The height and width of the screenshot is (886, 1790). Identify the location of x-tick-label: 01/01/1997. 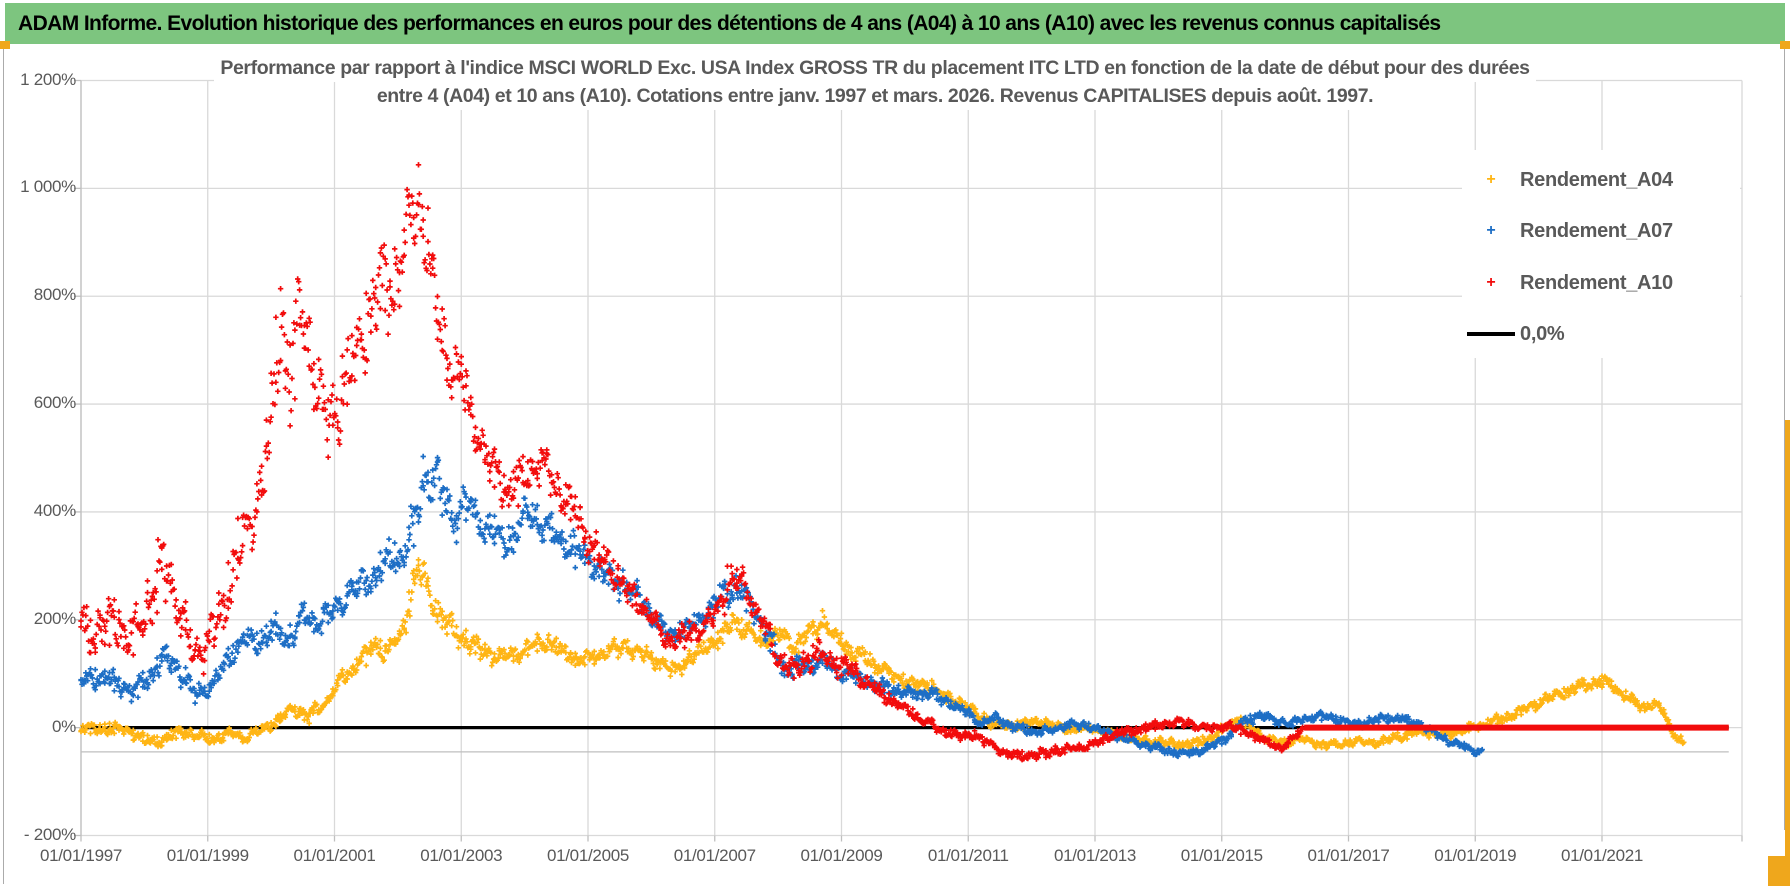
(81, 855).